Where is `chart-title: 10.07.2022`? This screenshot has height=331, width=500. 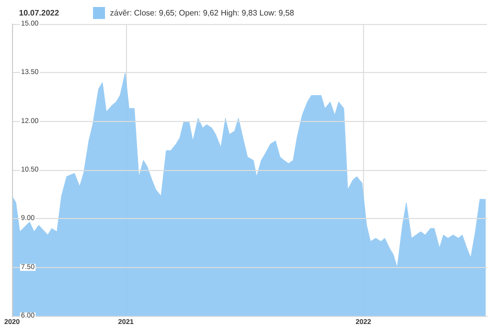 chart-title: 10.07.2022 is located at coordinates (39, 13).